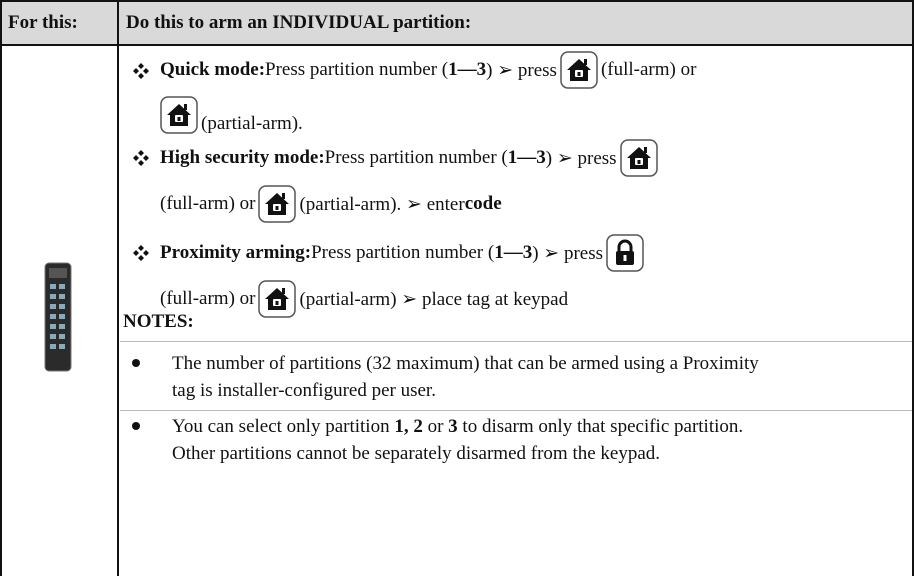  What do you see at coordinates (382, 204) in the screenshot?
I see `item-text: (partial-arm). ➢ enter` at bounding box center [382, 204].